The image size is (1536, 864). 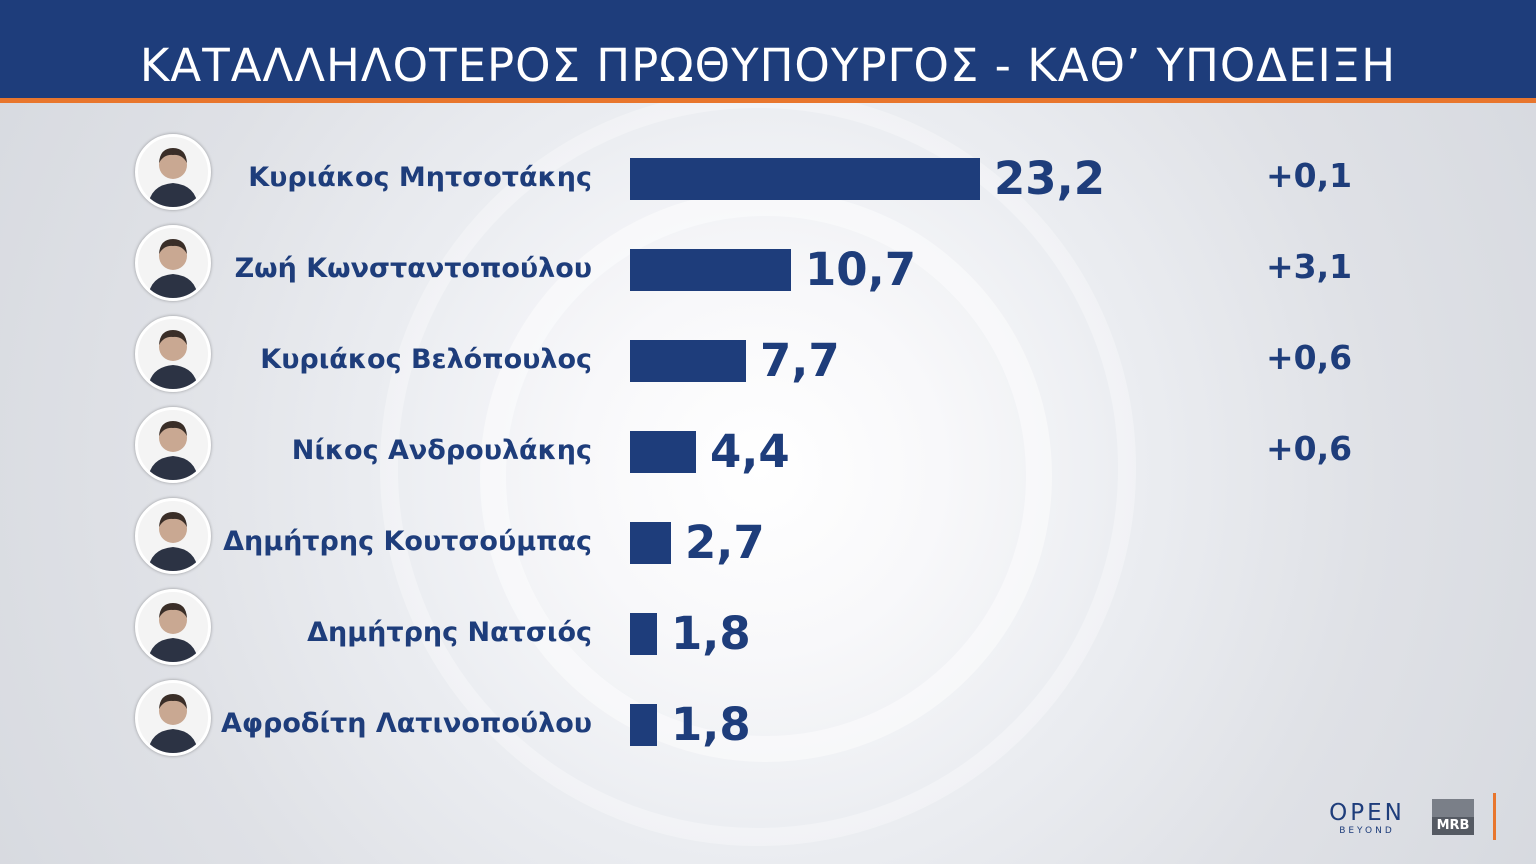 I want to click on candidate-name: Κυριάκος Μητσοτάκης, so click(x=420, y=177).